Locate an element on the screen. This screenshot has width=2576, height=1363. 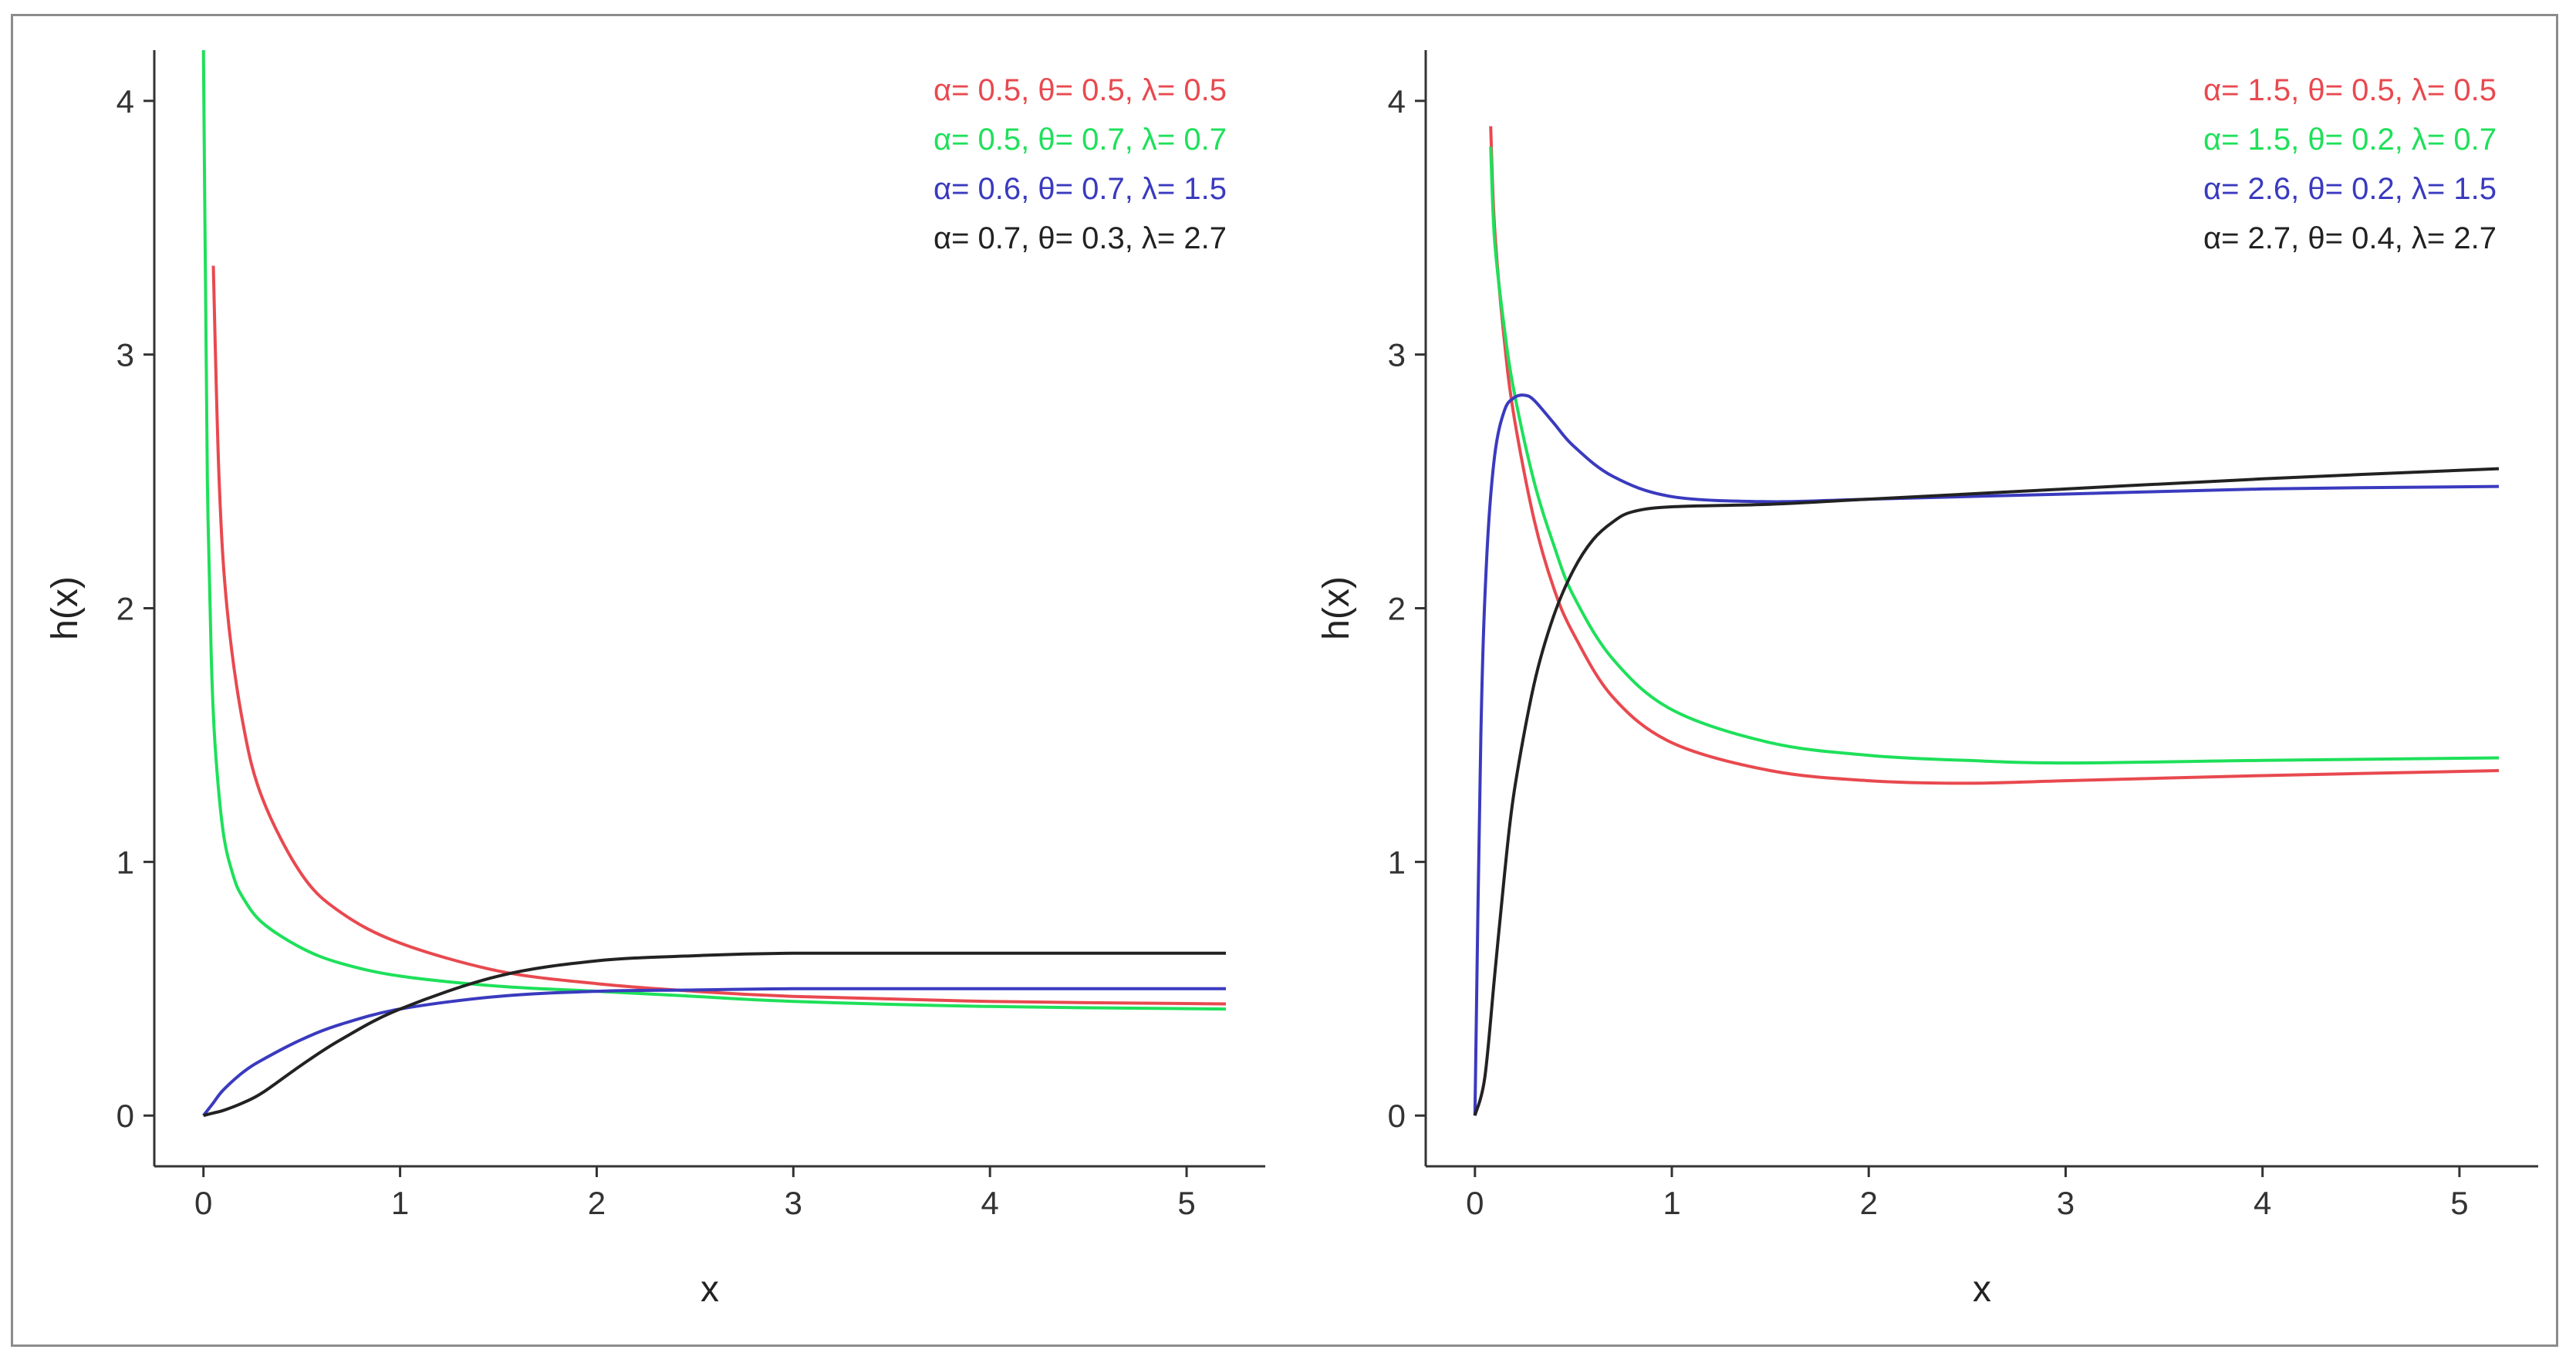
legend-entry-4: α= 2.7, θ= 0.4, λ= 2.7 is located at coordinates (2350, 238).